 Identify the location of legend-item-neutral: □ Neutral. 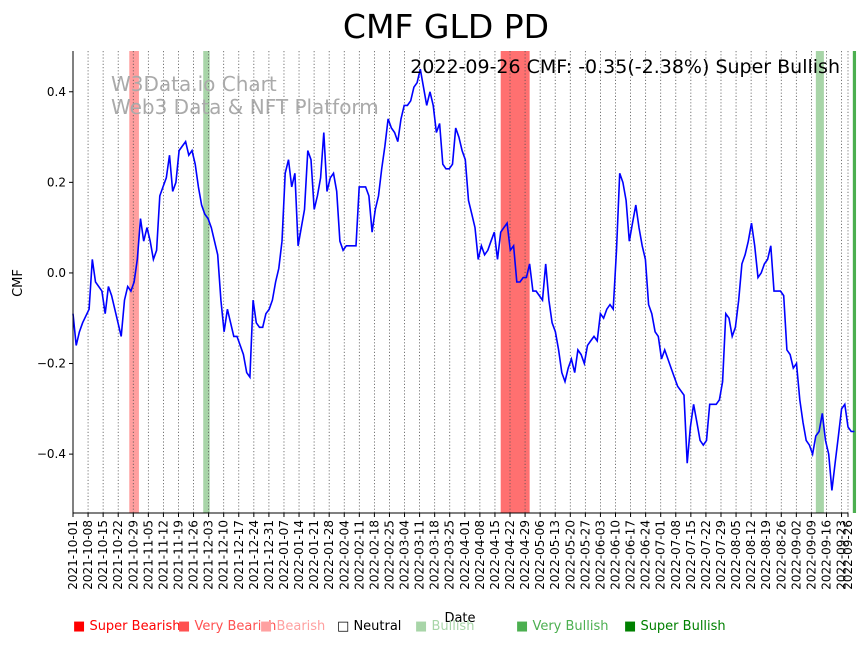
(369, 626).